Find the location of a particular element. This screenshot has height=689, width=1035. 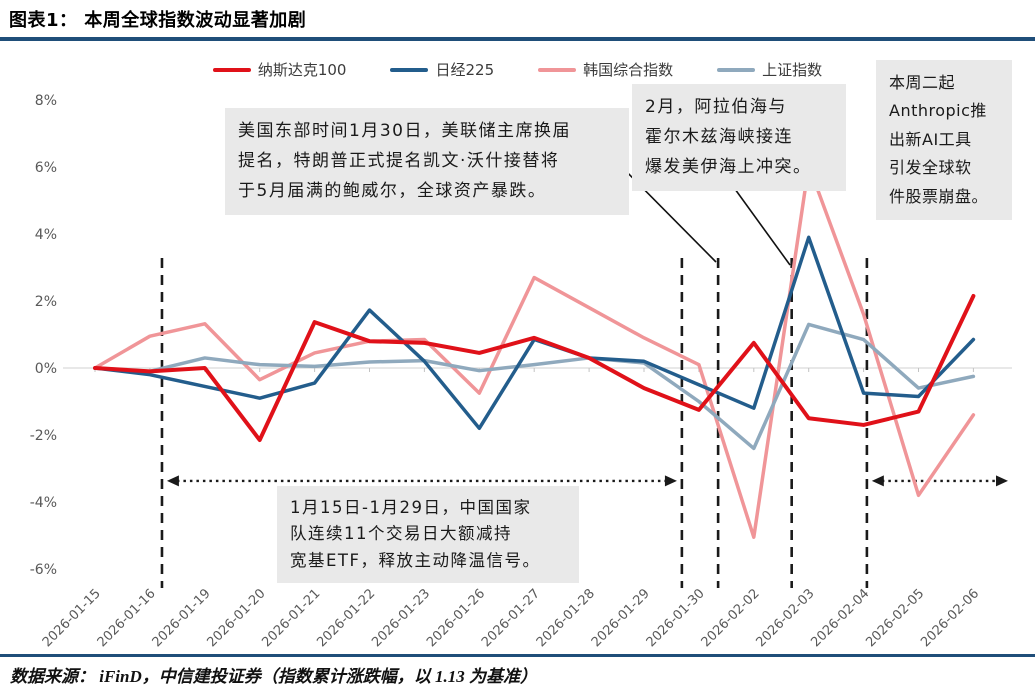

chart-legend: 纳斯达克100 日经225 韩国综合指数 上证指数 is located at coordinates (517, 69).